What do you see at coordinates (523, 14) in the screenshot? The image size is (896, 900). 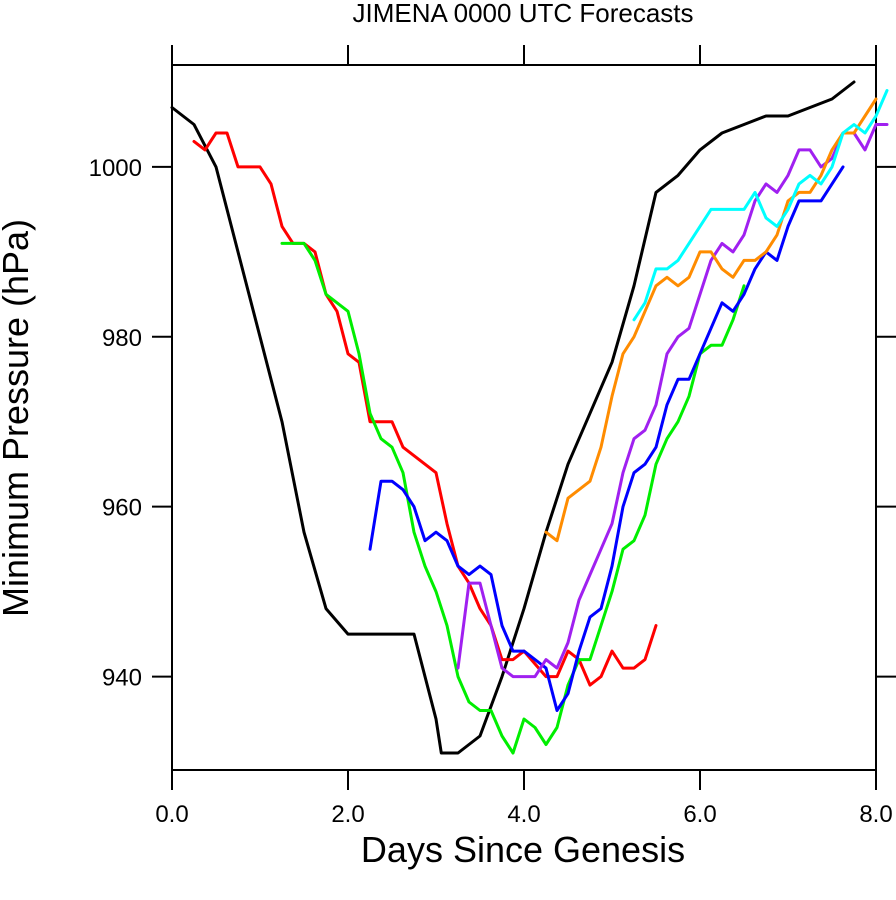 I see `chart-title: JIMENA 0000 UTC Forecasts` at bounding box center [523, 14].